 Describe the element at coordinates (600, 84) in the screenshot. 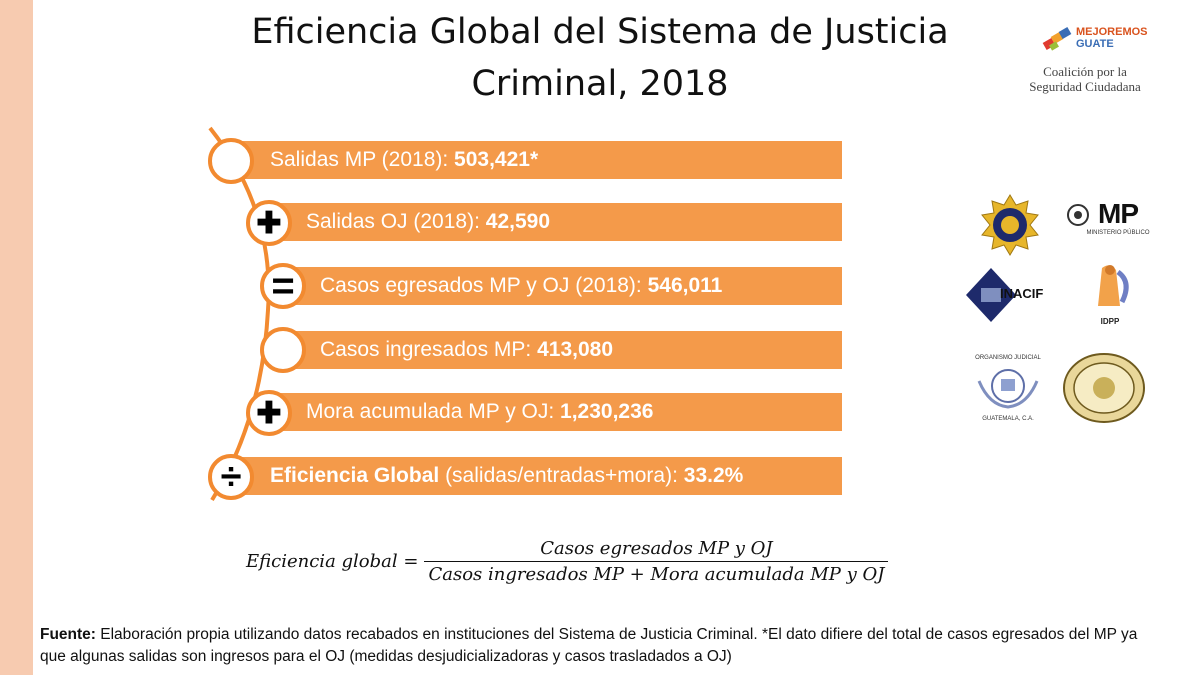

I see `title-line-2: Criminal, 2018` at that location.